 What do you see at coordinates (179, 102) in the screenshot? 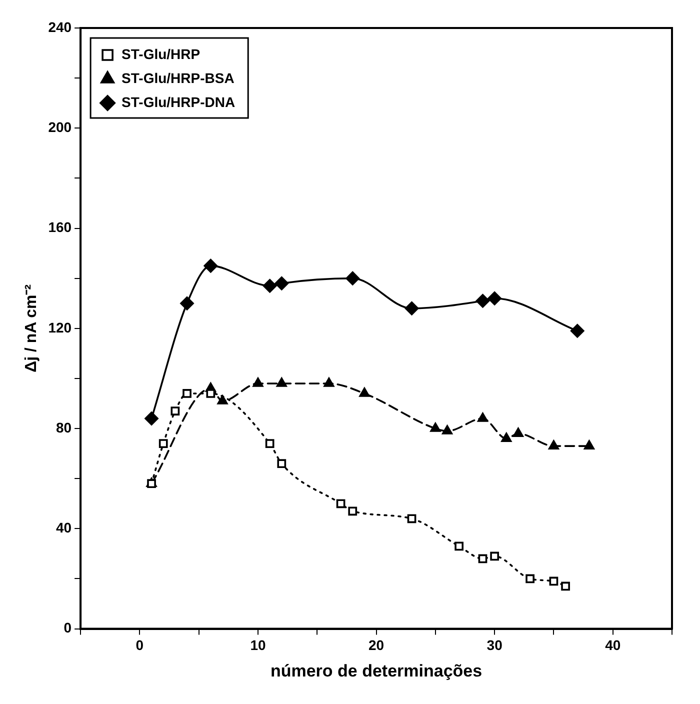
I see `legend-label: ST-Glu/HRP-DNA` at bounding box center [179, 102].